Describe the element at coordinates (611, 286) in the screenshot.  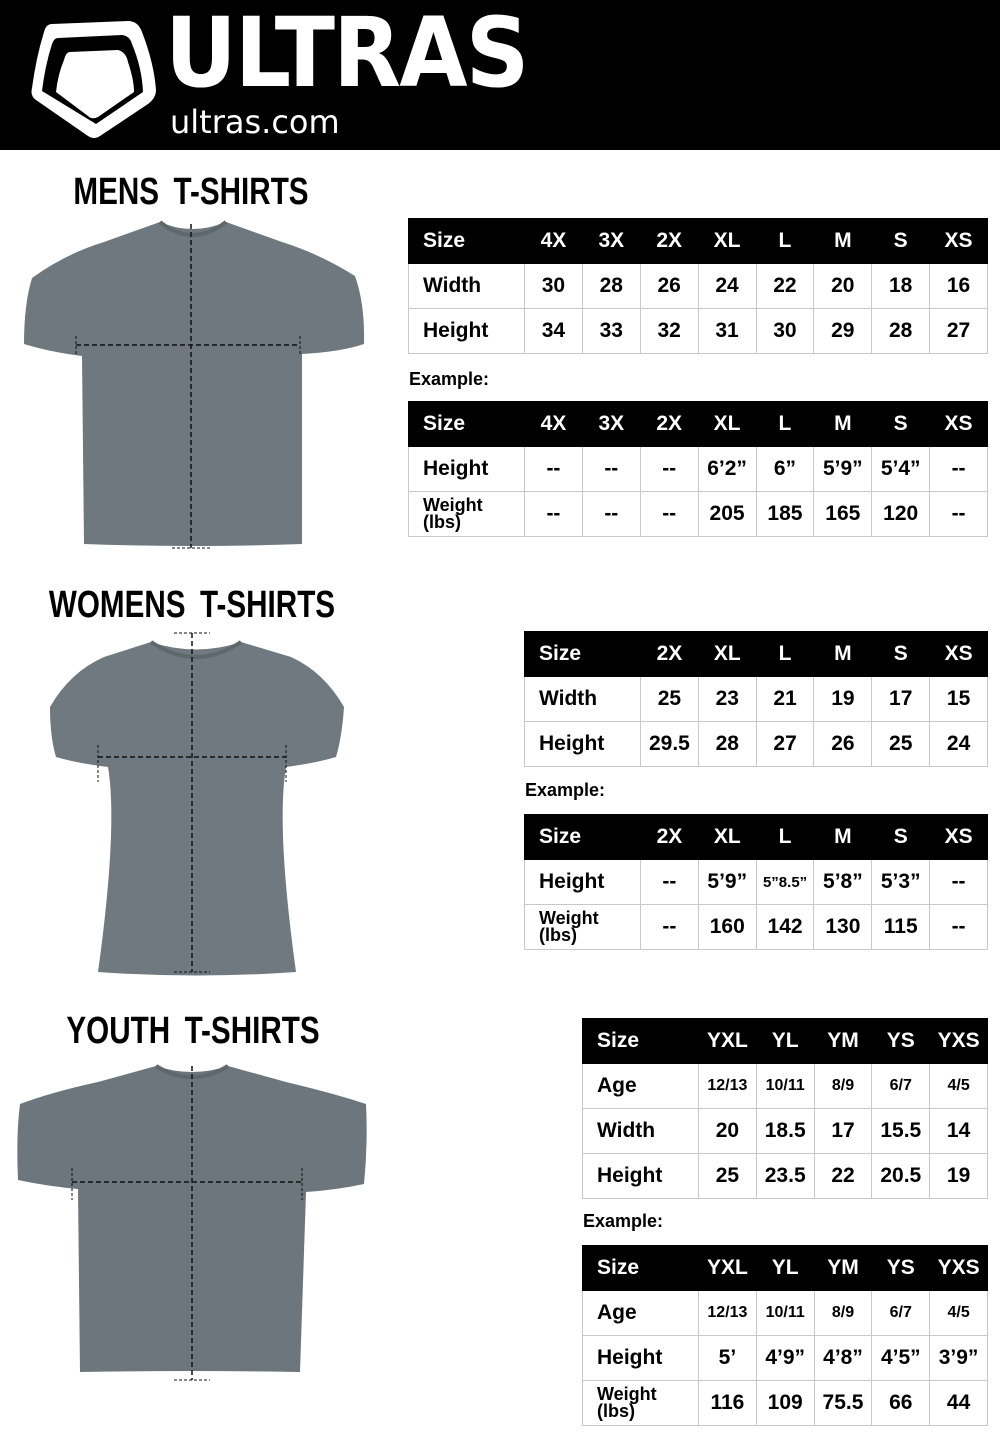
I see `table-cell: 28` at that location.